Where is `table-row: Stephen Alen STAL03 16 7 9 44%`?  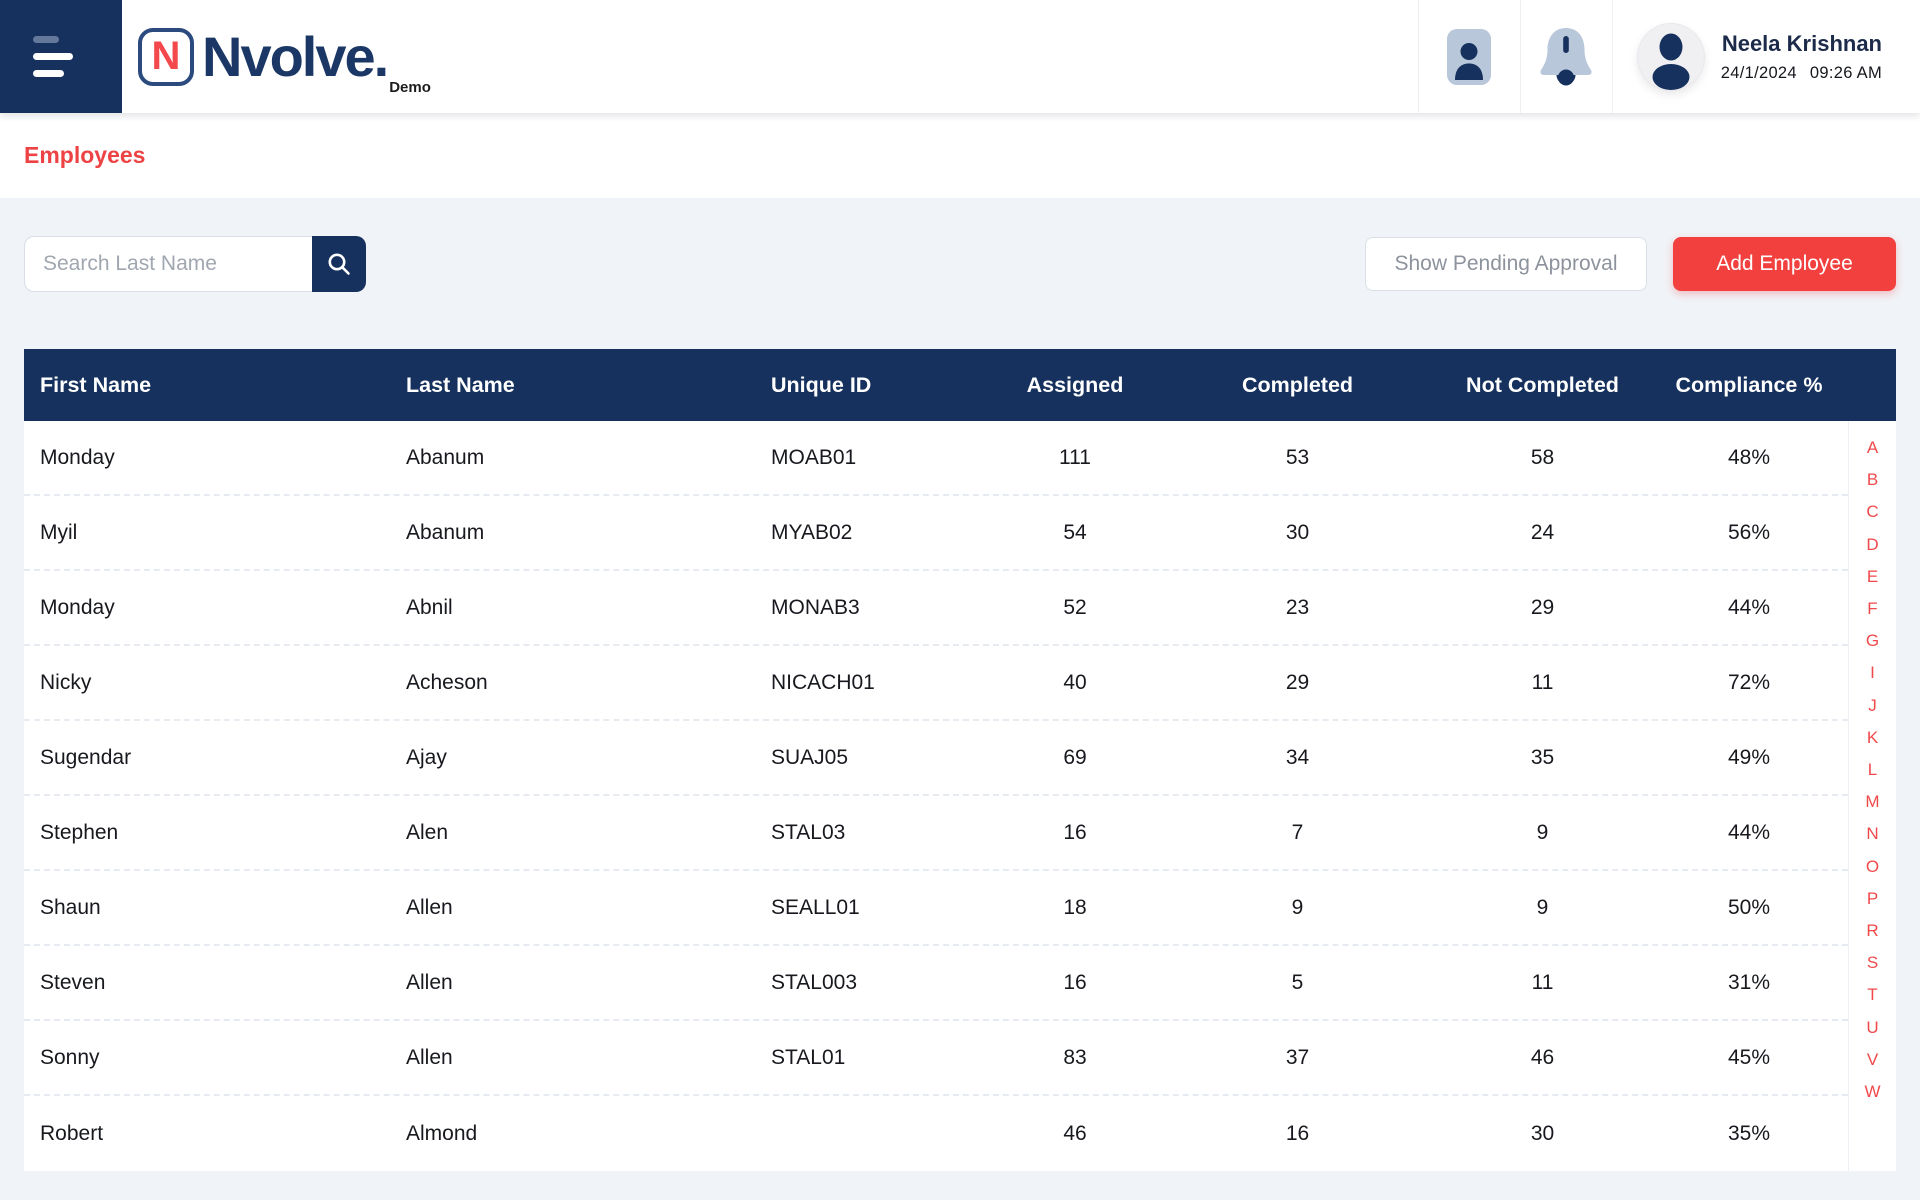
table-row: Stephen Alen STAL03 16 7 9 44% is located at coordinates (936, 833).